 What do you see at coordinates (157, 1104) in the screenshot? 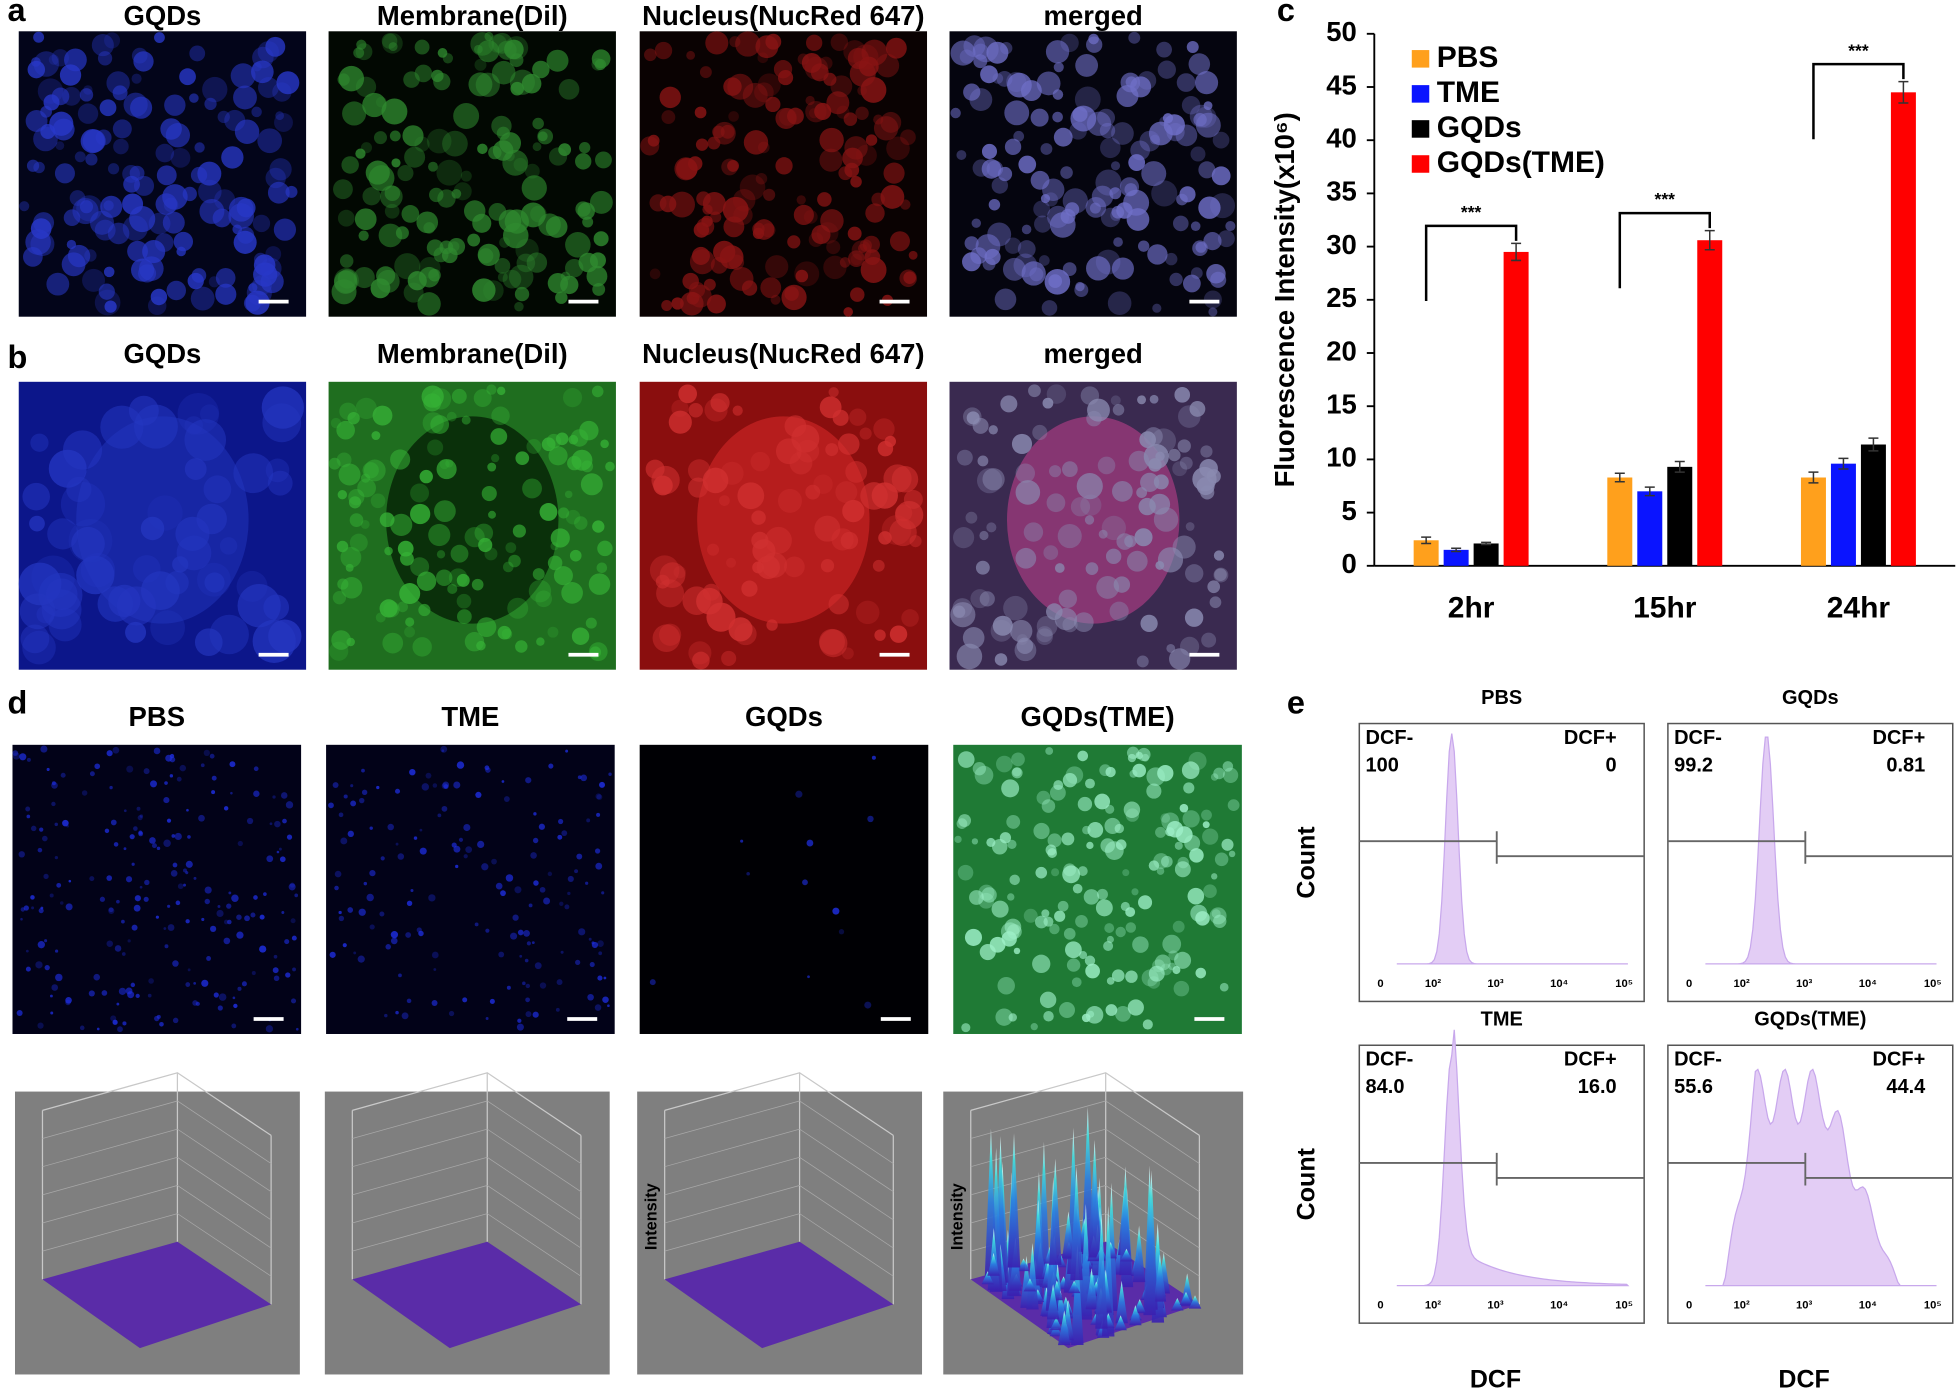
I see `frame-line` at bounding box center [157, 1104].